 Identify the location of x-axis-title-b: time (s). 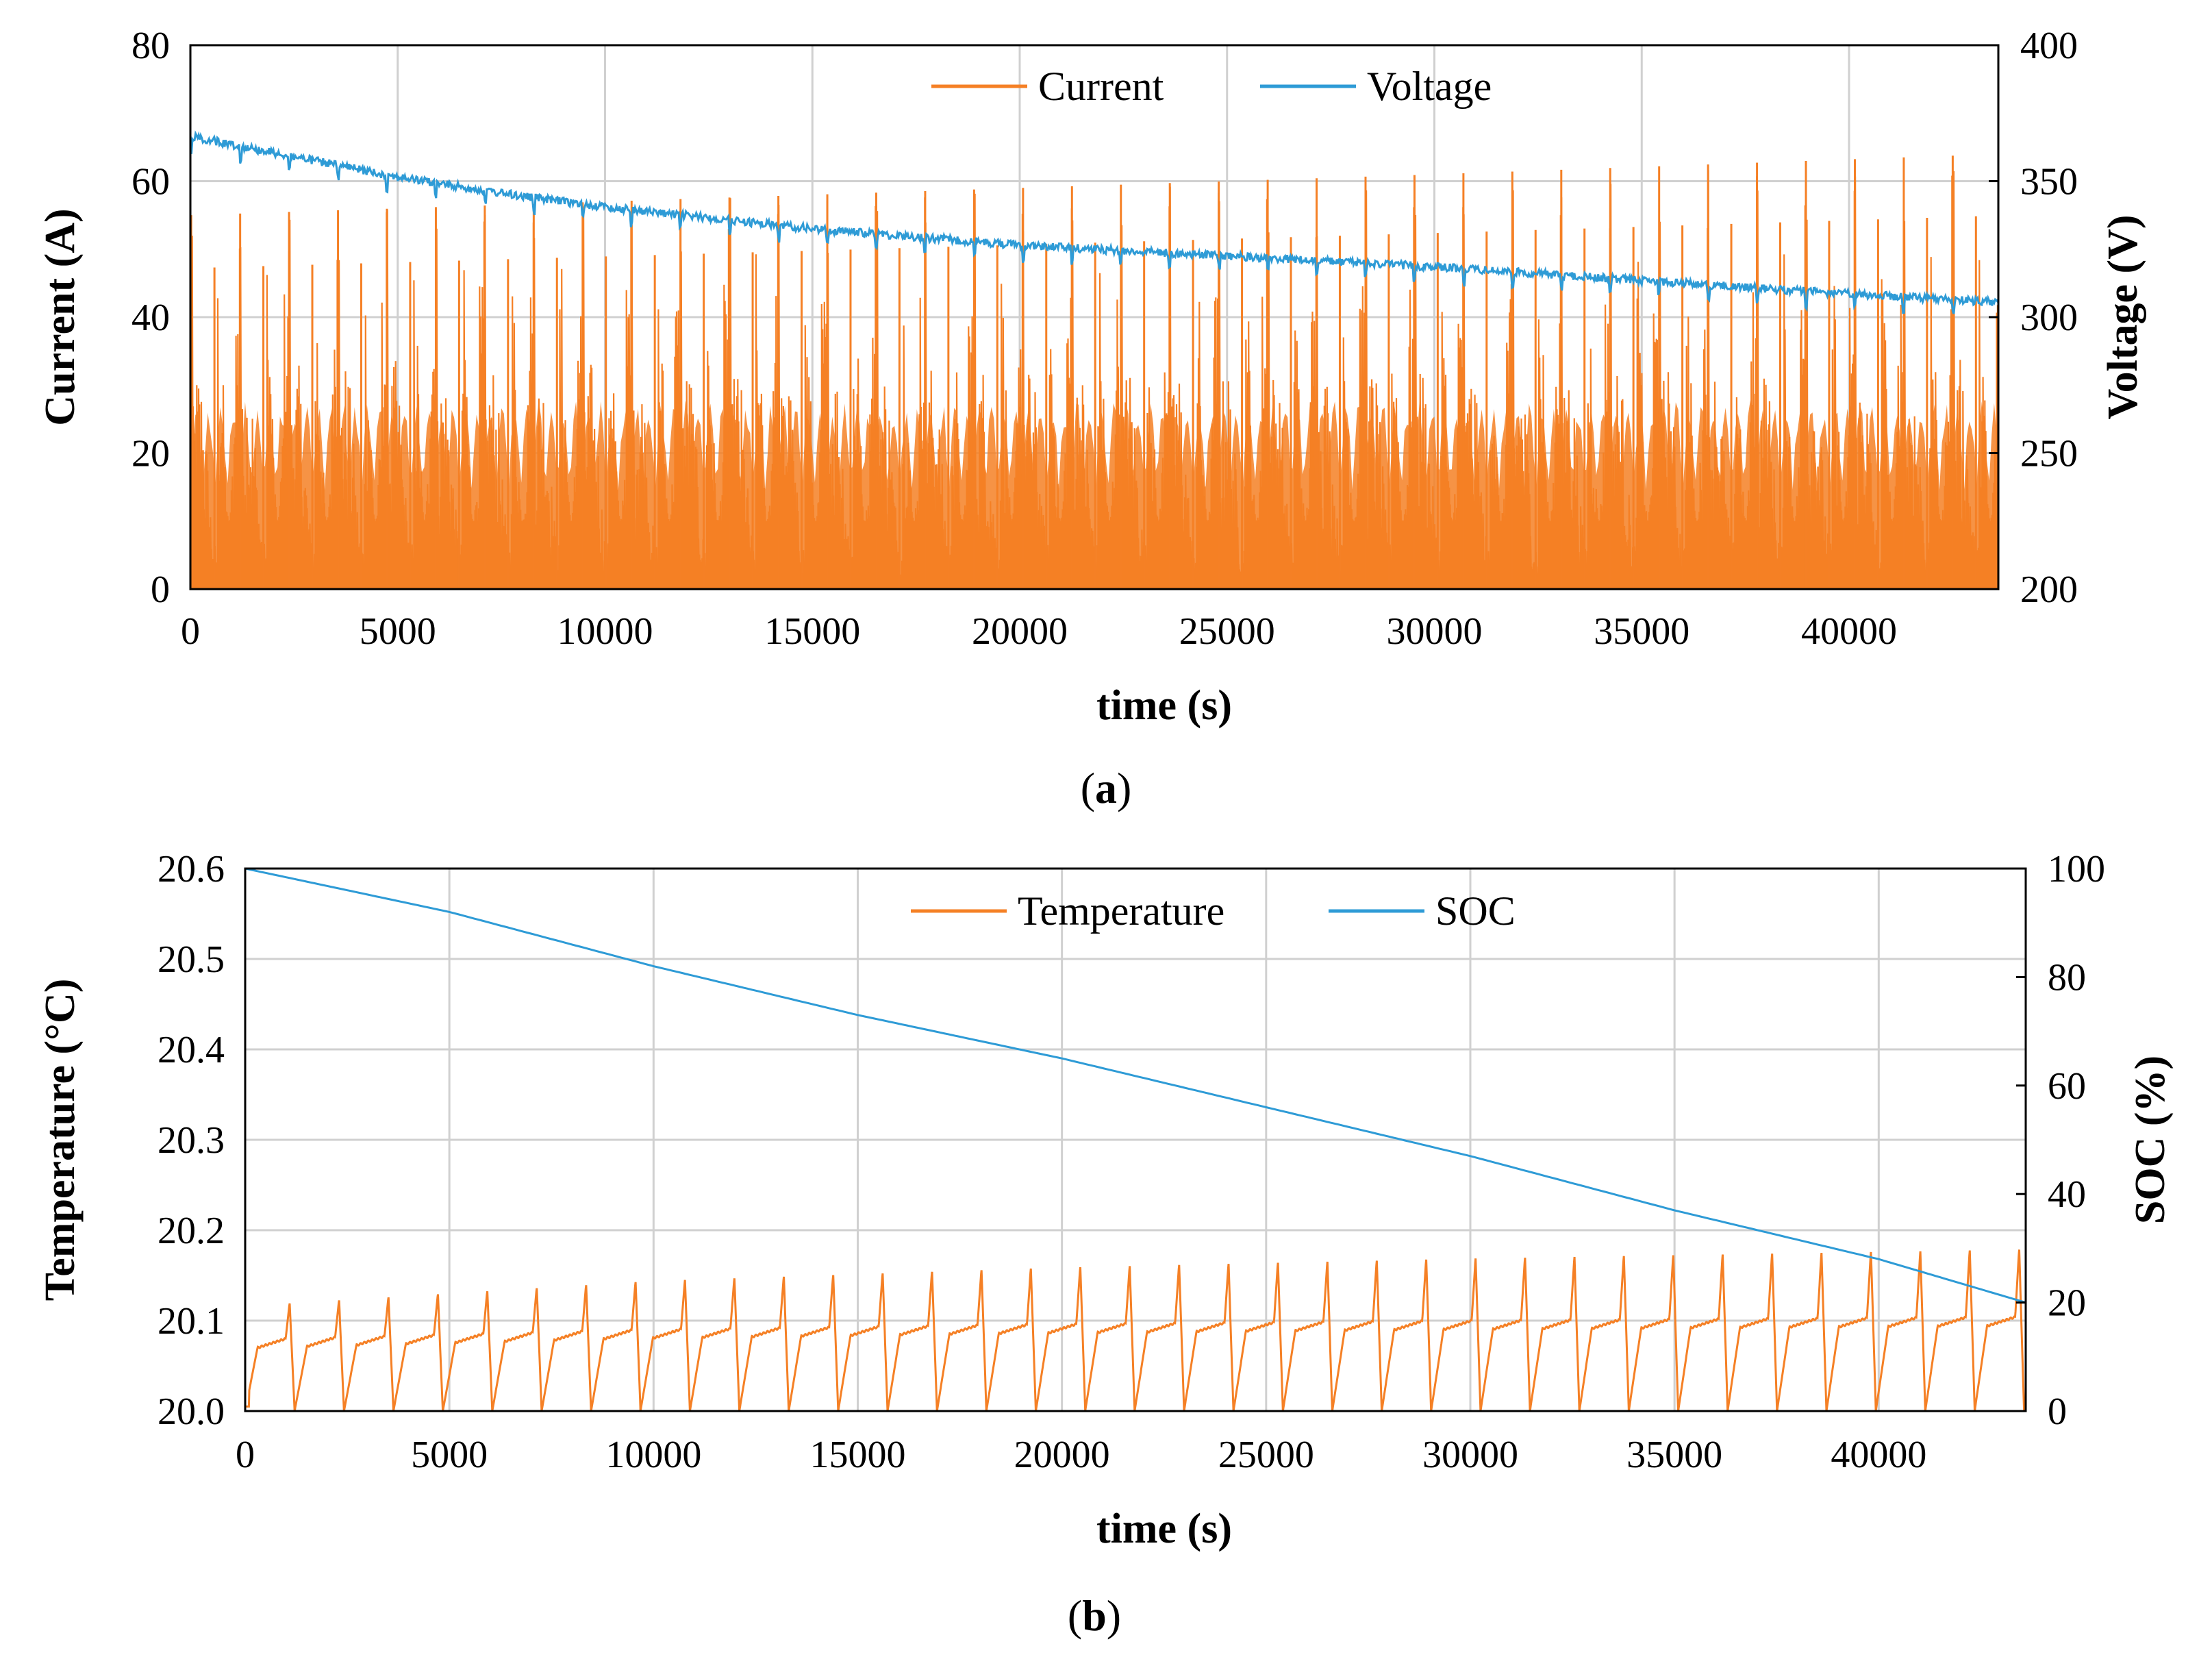
(1164, 1529).